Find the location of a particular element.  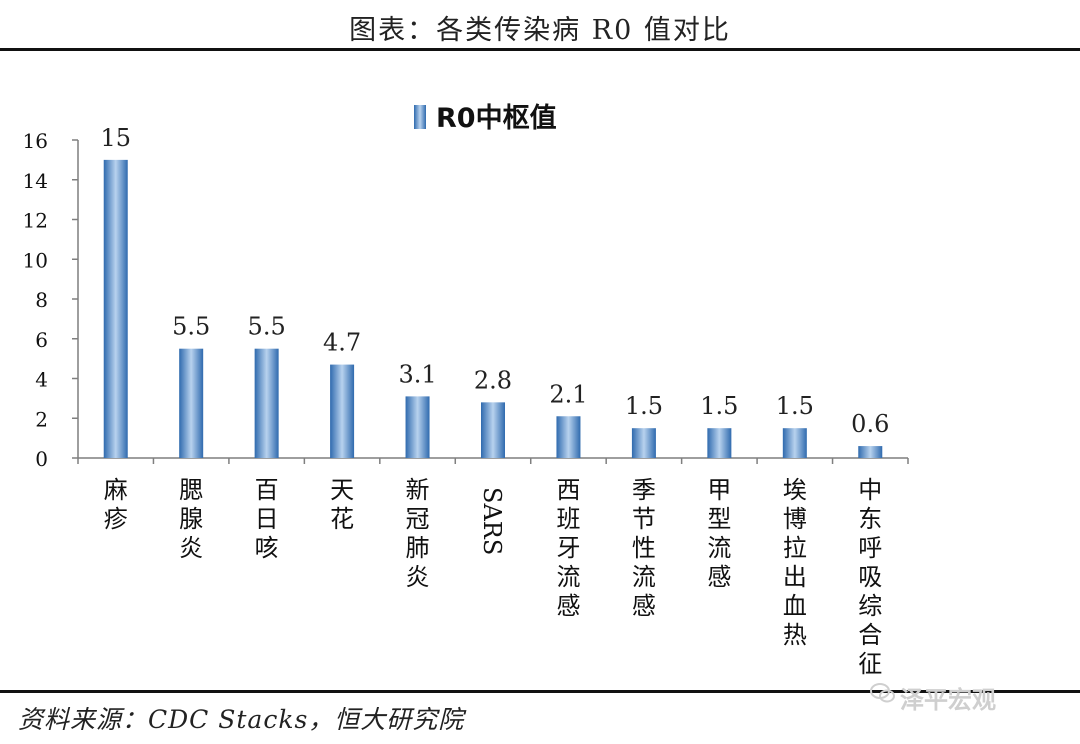

y-tick-label: 2 is located at coordinates (41, 419).